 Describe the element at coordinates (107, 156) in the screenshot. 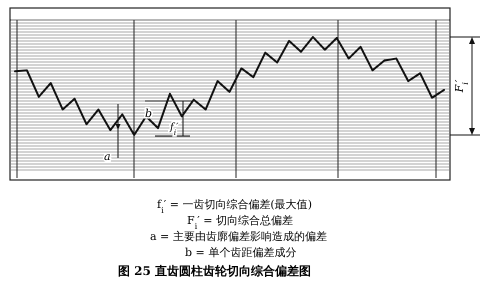

I see `text: a` at that location.